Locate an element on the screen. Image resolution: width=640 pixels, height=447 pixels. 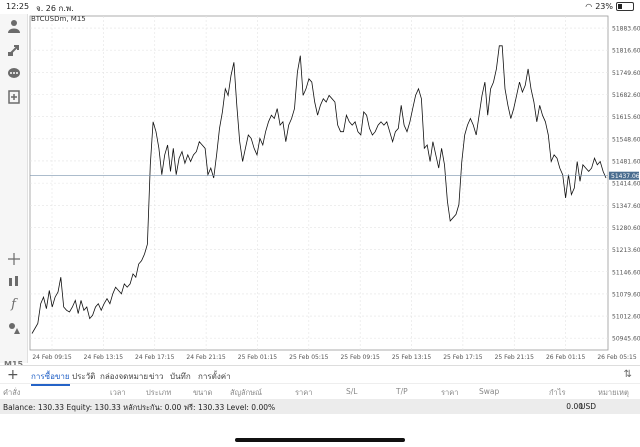
x-tick-label: 24 Feb 17:15 is located at coordinates (155, 357).